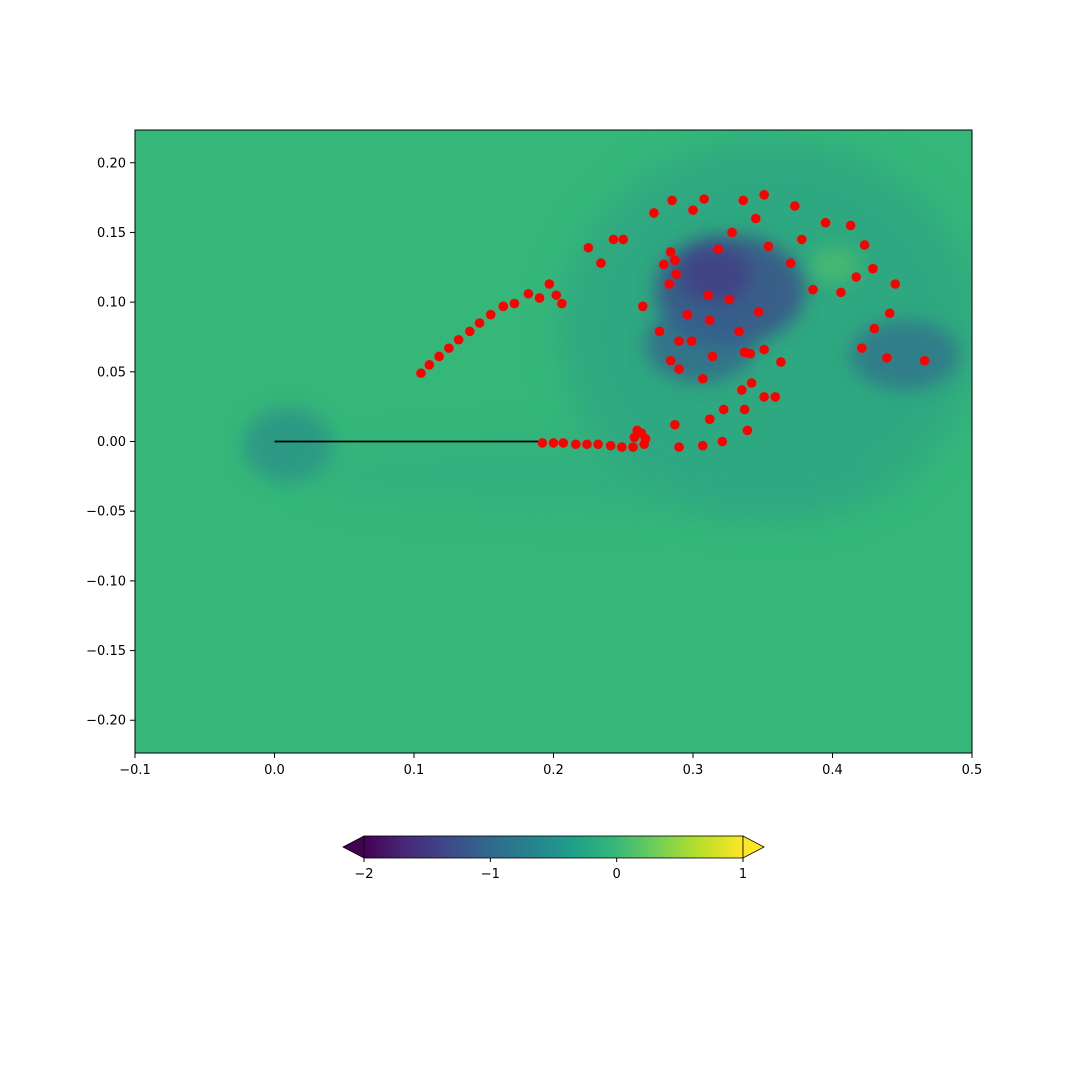  Describe the element at coordinates (753, 847) in the screenshot. I see `colorbar-extend-max` at that location.